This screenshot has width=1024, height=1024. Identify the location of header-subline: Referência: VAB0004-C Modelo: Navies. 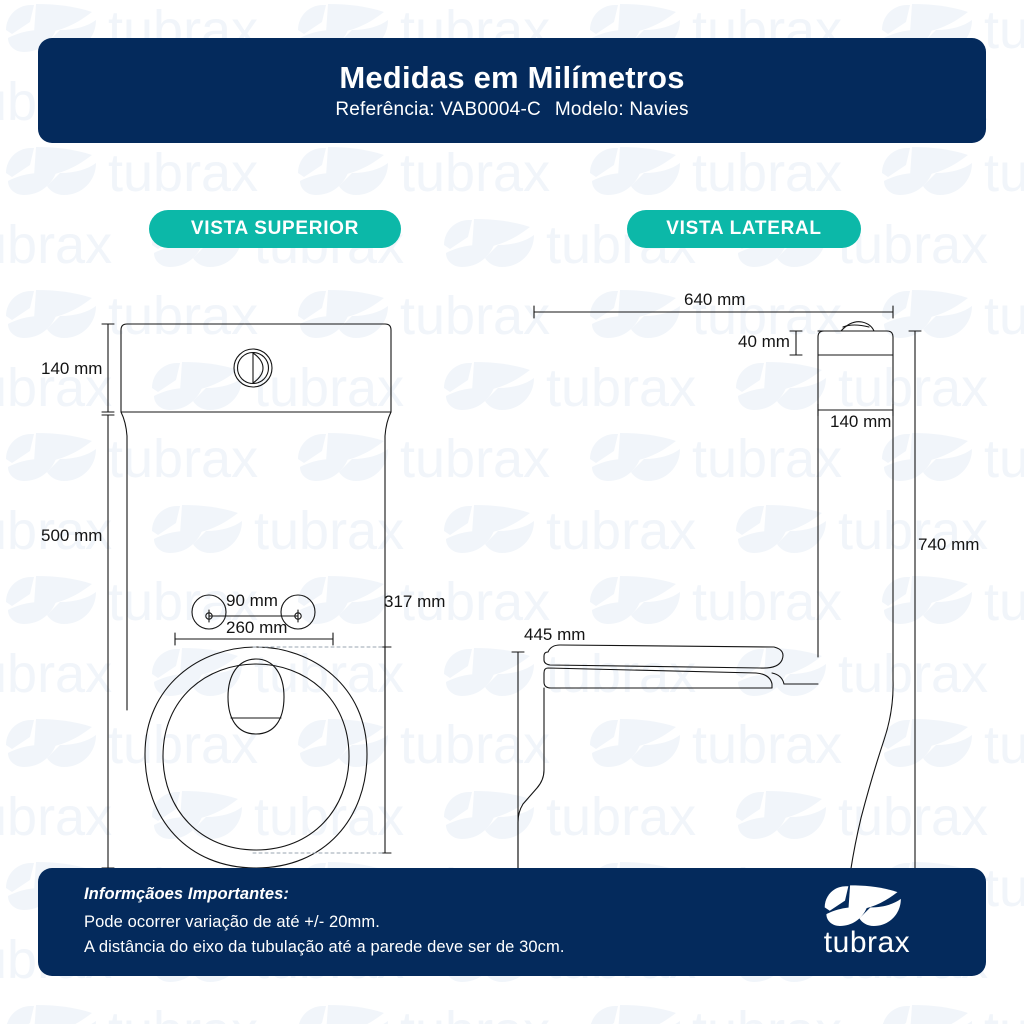
(511, 110).